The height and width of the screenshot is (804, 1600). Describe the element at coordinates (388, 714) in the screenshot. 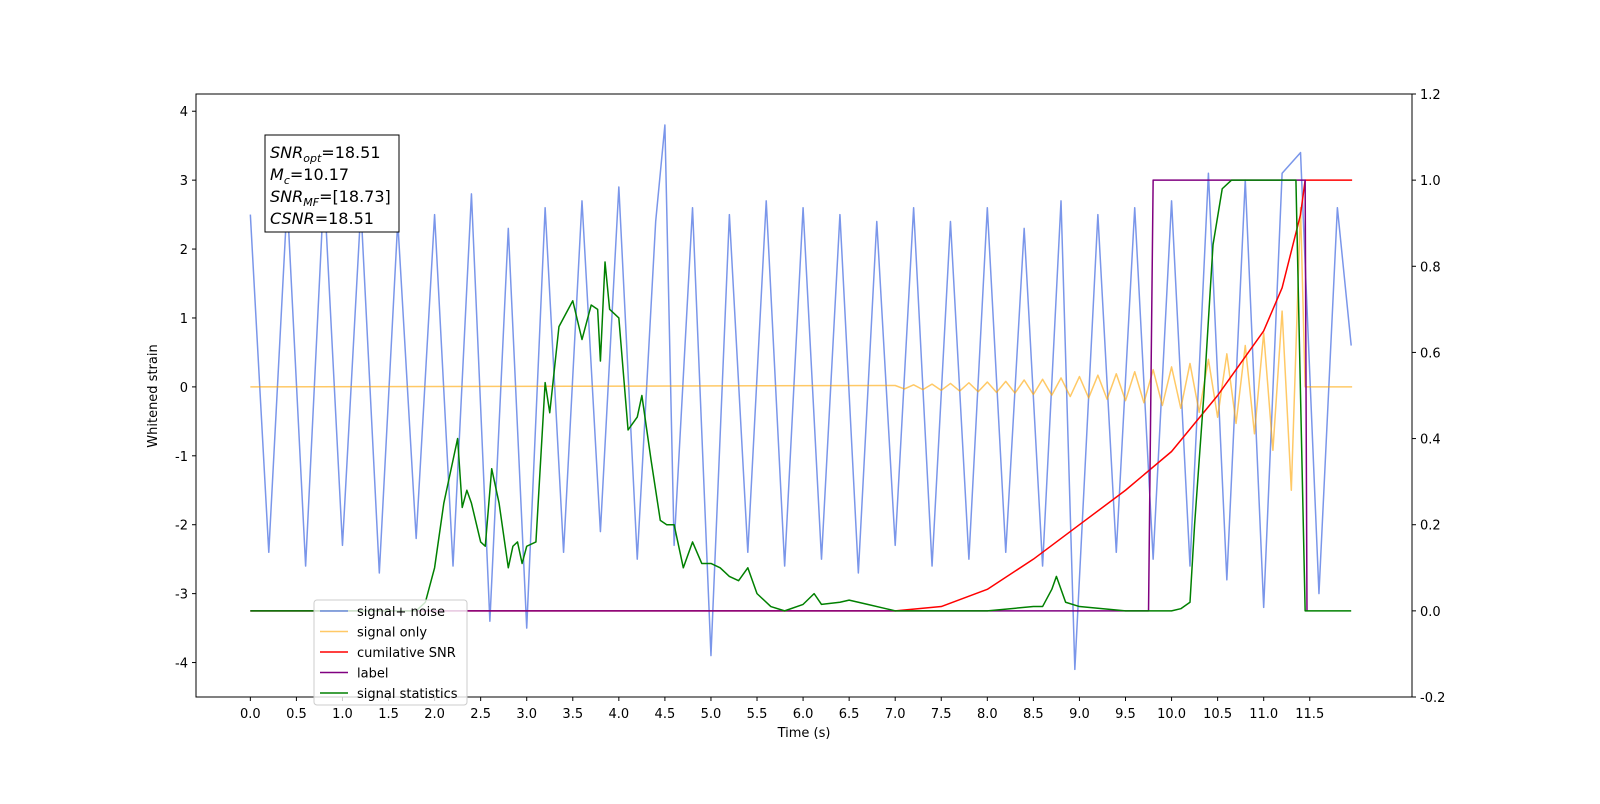

I see `x-tick-label: 1.5` at that location.